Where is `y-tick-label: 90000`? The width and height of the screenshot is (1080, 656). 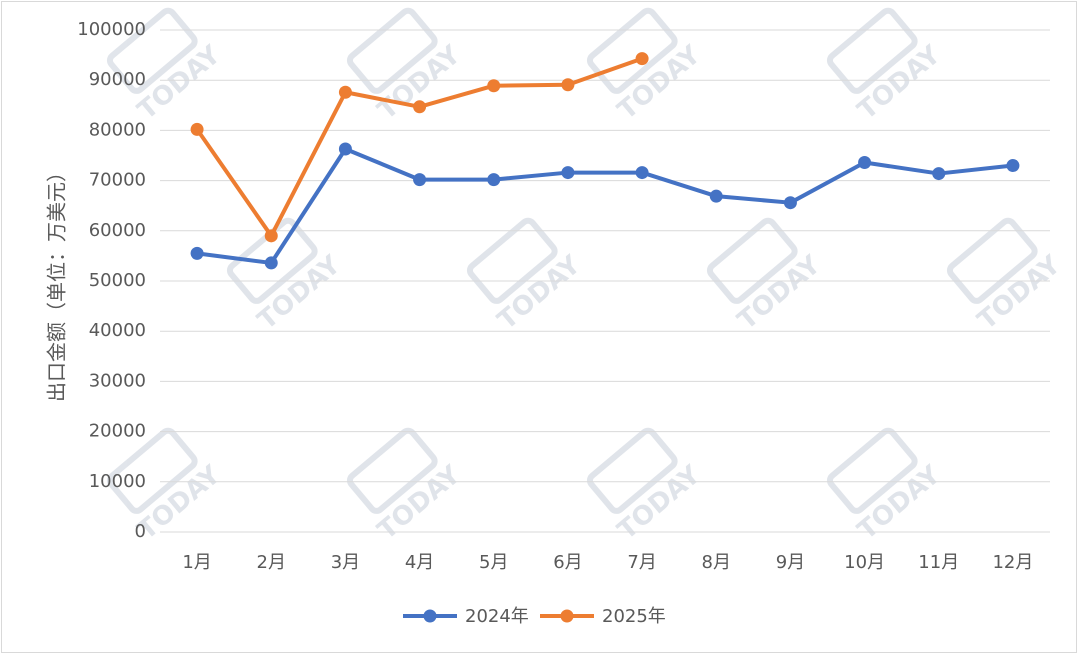
y-tick-label: 90000 is located at coordinates (117, 79).